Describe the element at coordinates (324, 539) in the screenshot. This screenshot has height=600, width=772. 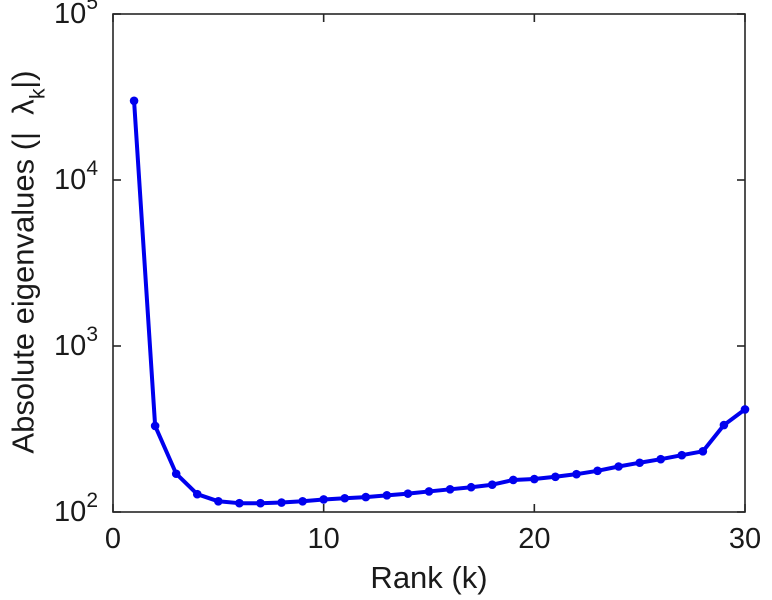
I see `x-tick-label: 10` at that location.